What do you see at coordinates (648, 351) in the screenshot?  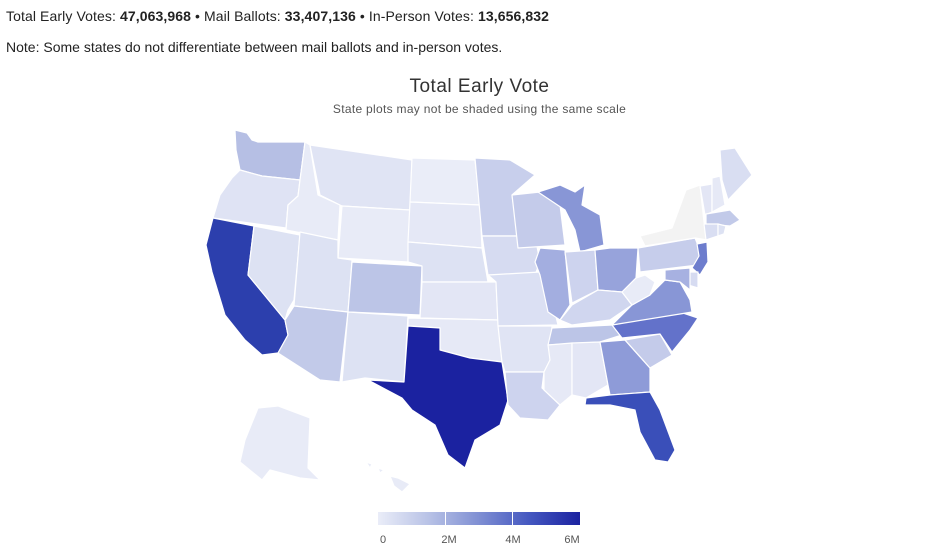 I see `state-sc` at bounding box center [648, 351].